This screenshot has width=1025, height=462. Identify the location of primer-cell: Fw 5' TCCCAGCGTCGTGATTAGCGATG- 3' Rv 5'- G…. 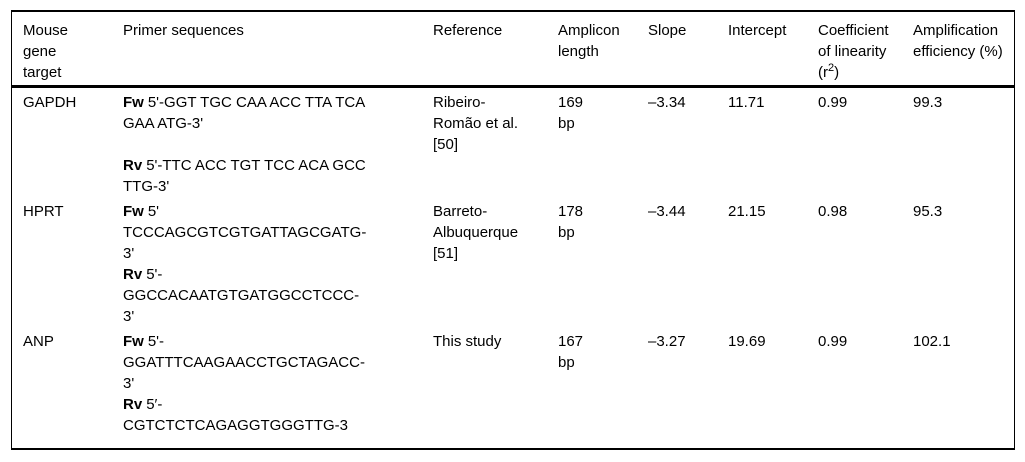
(278, 262).